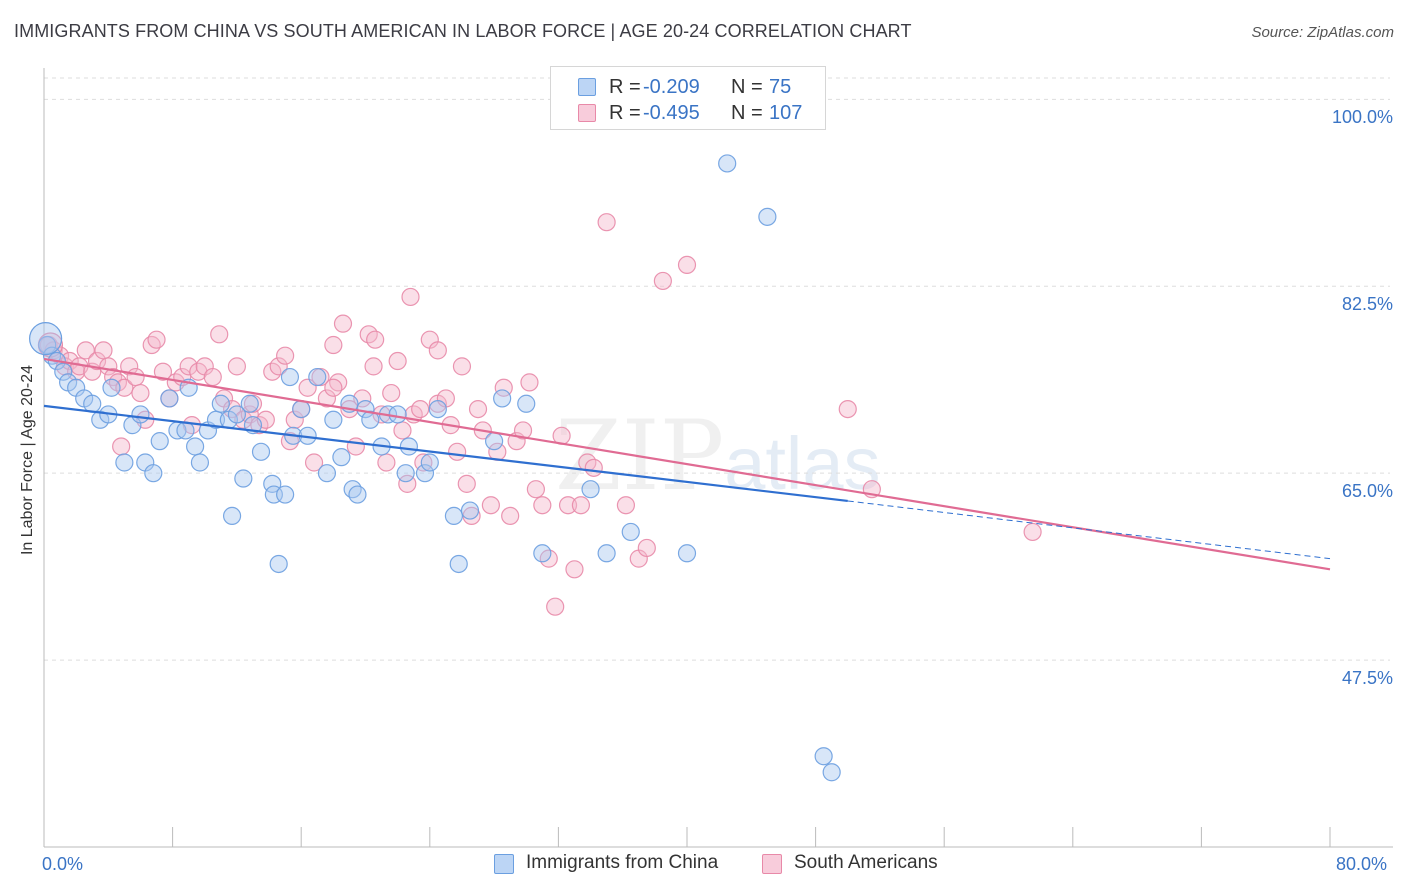  I want to click on correlation-legend: R = -0.209 N = 75 R = -0.495 N = 107, so click(688, 98).